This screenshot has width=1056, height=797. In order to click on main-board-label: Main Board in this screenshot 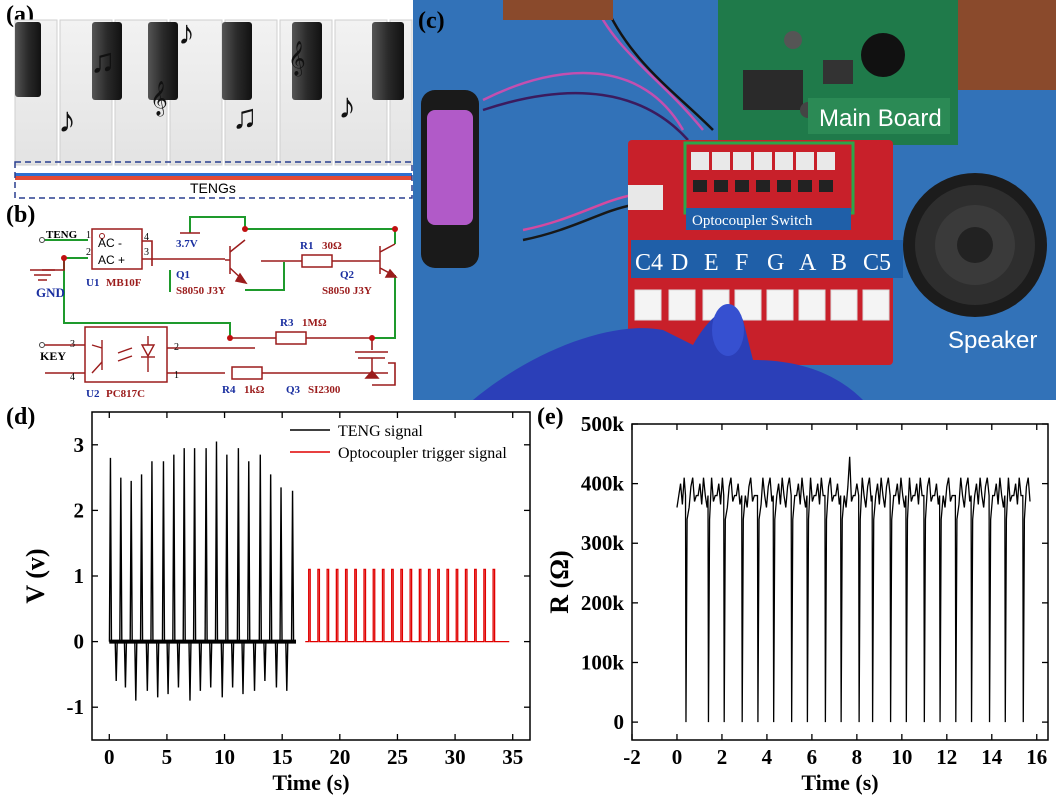, I will do `click(880, 118)`.